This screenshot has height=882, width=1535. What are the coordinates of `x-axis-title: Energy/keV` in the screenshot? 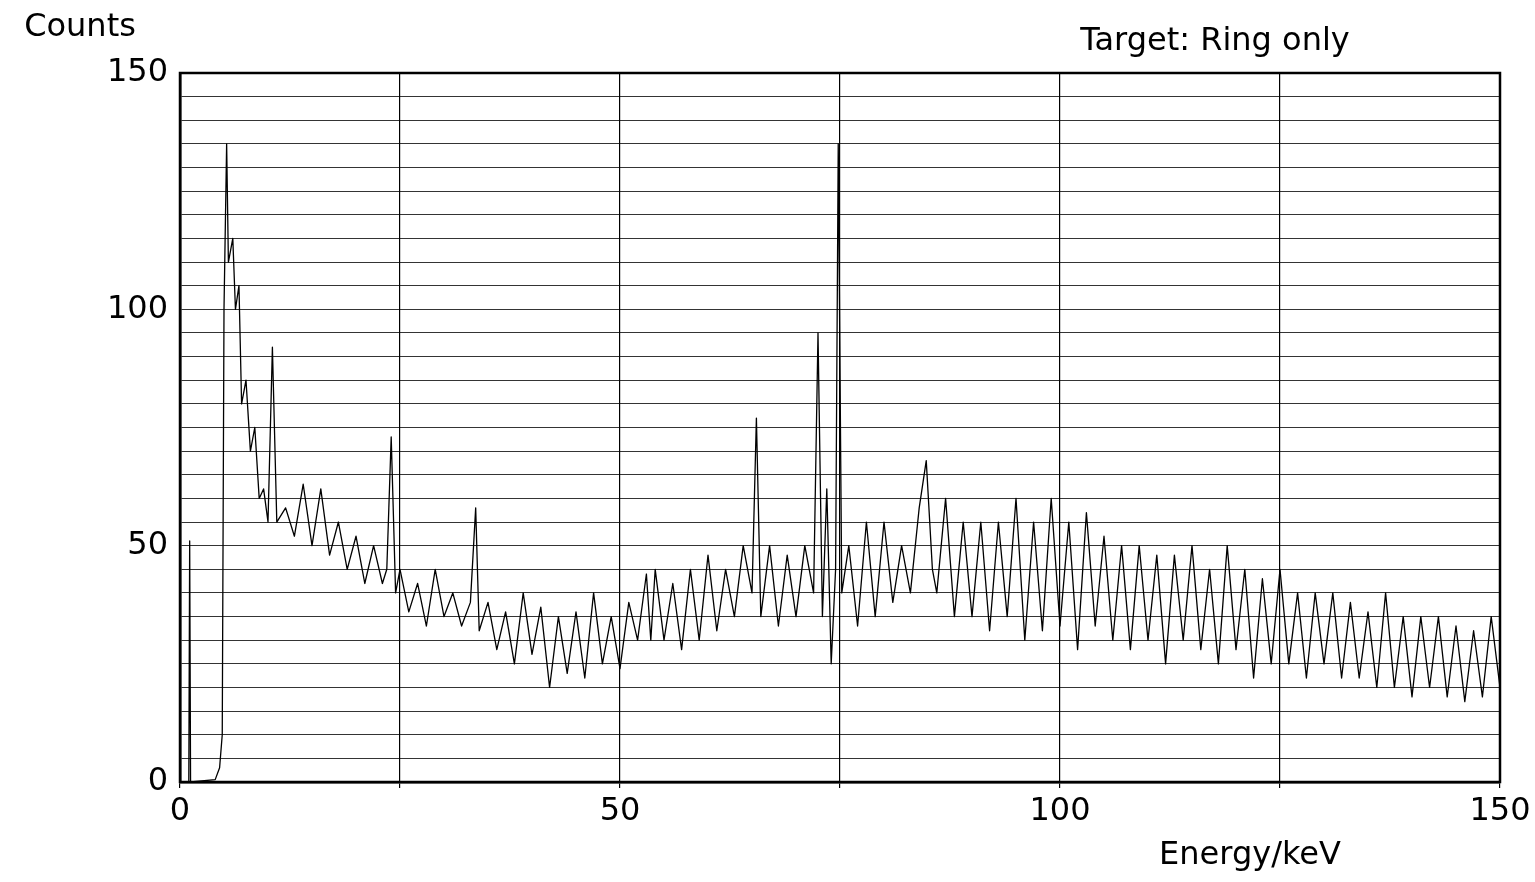 It's located at (1250, 853).